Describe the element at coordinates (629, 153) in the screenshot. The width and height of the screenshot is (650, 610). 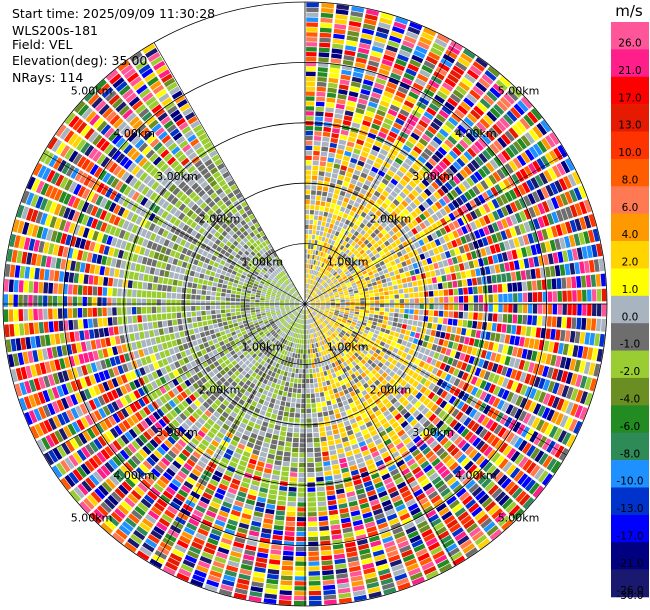
I see `colorbar-tick-label: 10.0` at that location.